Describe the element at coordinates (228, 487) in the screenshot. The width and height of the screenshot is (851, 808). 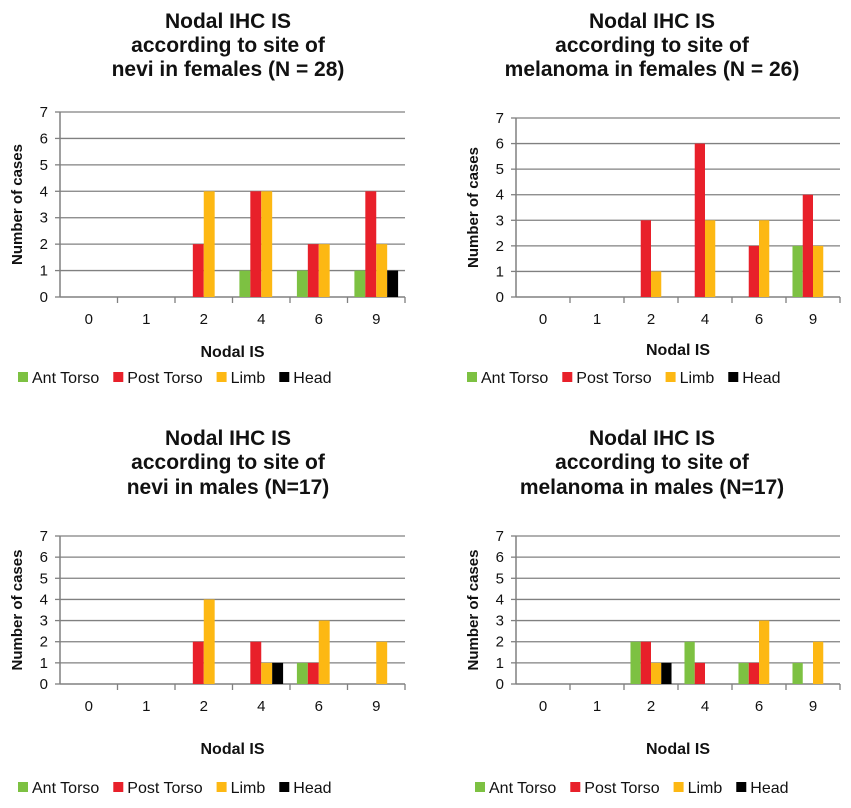
I see `chart-title-line: nevi in males (N=17)` at that location.